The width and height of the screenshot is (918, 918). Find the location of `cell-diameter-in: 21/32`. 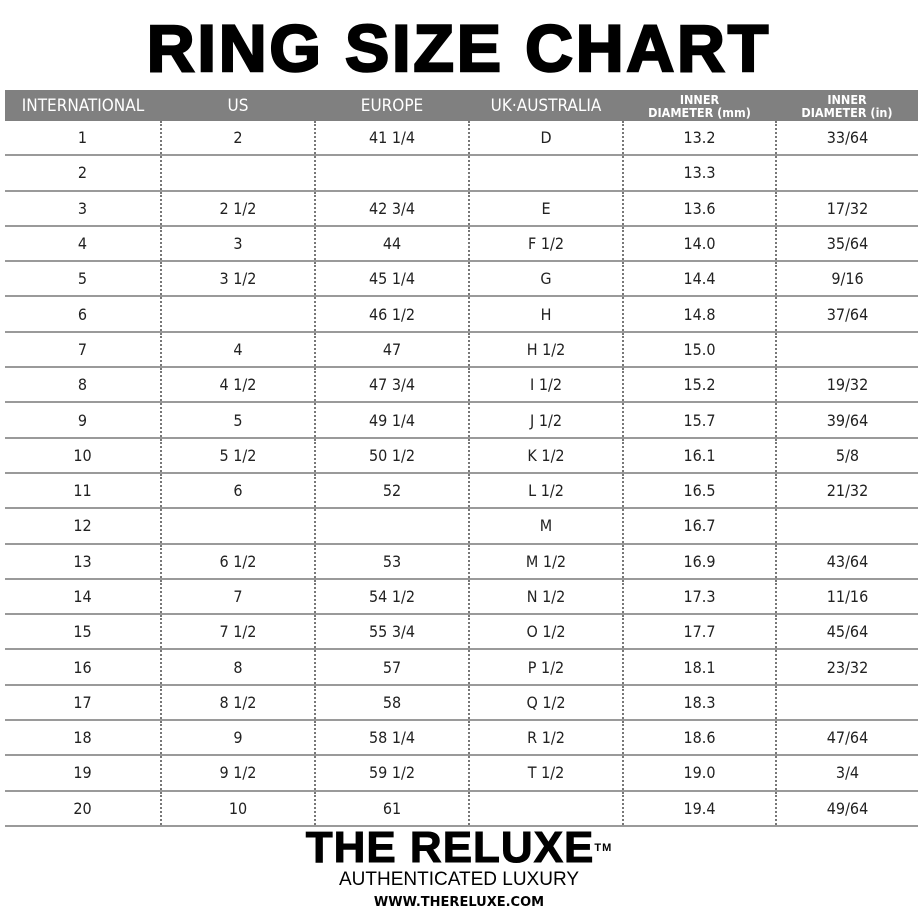

cell-diameter-in: 21/32 is located at coordinates (846, 491).